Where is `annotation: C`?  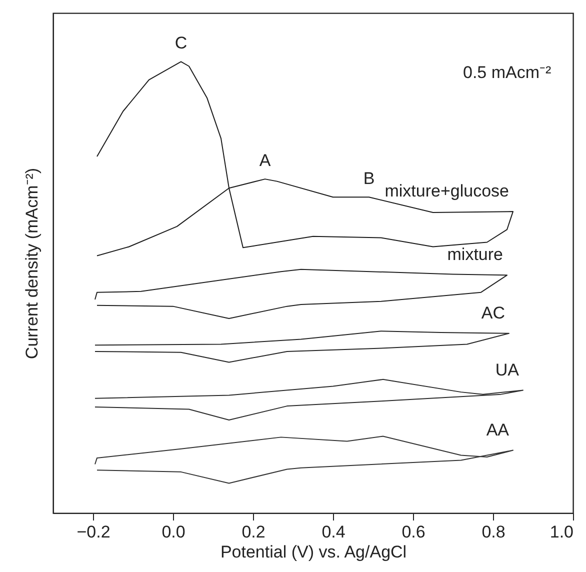 annotation: C is located at coordinates (181, 43).